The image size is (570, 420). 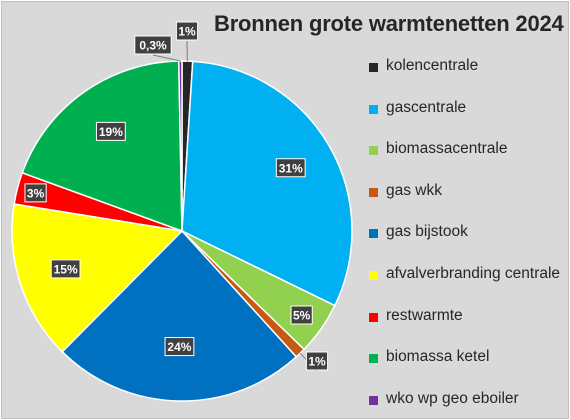 What do you see at coordinates (438, 357) in the screenshot?
I see `legend-label: biomassa ketel` at bounding box center [438, 357].